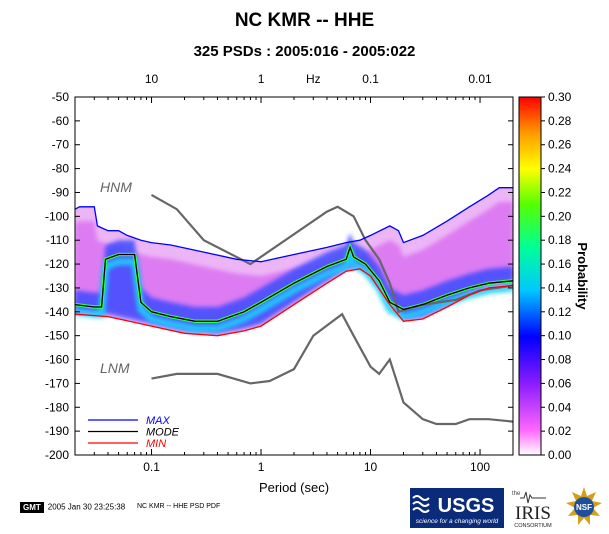 The height and width of the screenshot is (534, 609). What do you see at coordinates (560, 360) in the screenshot?
I see `colorbar-tick-label: 0.08` at bounding box center [560, 360].